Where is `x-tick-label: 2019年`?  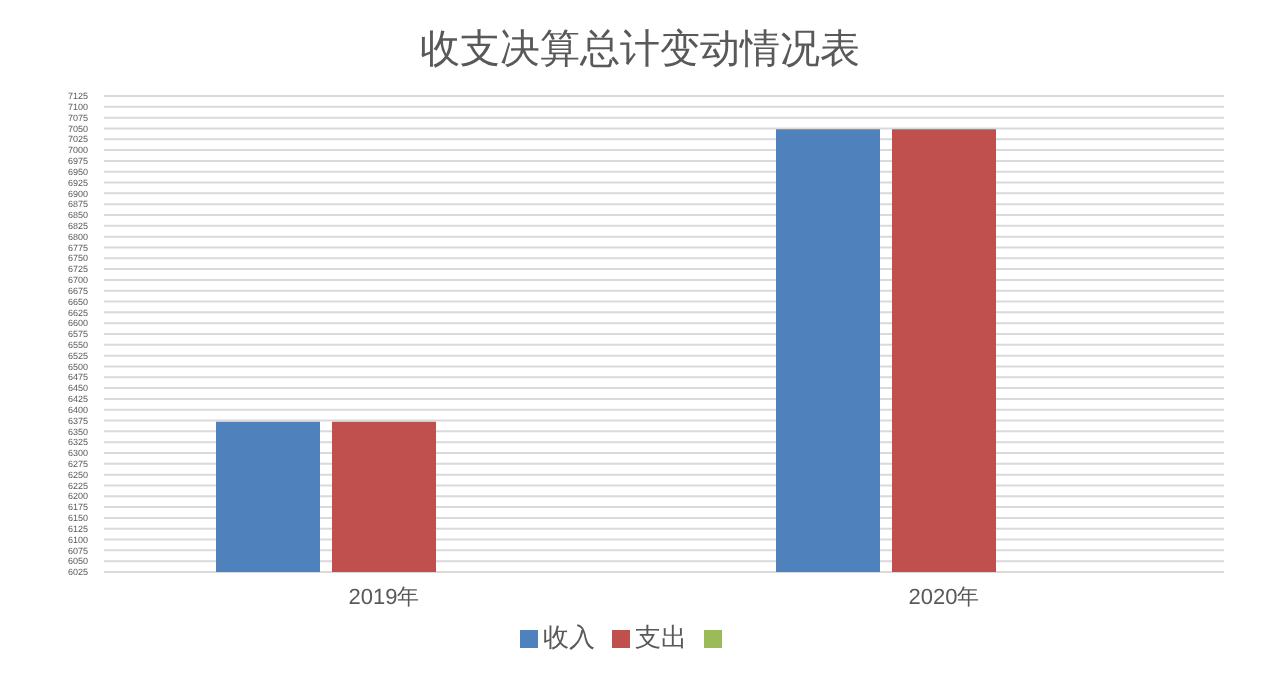 x-tick-label: 2019年 is located at coordinates (384, 597).